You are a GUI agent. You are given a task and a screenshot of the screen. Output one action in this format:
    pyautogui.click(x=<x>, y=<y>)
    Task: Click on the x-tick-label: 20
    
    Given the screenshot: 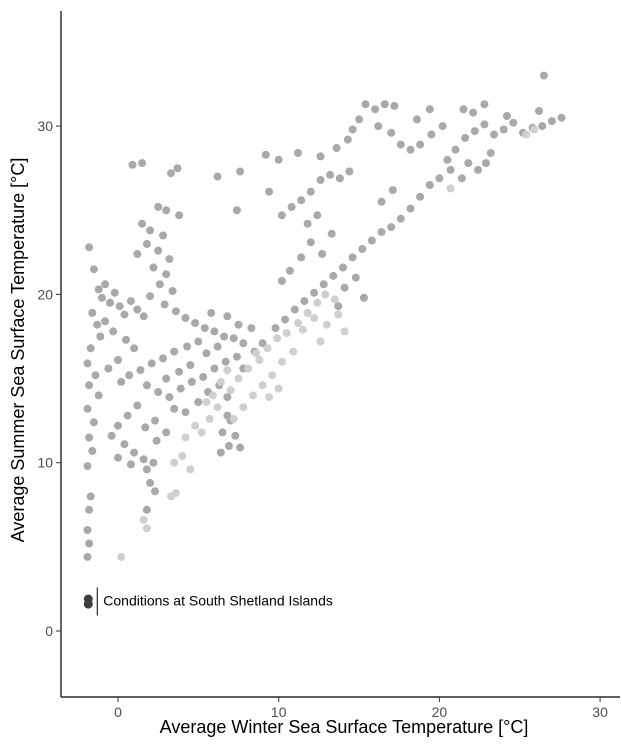 What is the action you would take?
    pyautogui.click(x=440, y=712)
    